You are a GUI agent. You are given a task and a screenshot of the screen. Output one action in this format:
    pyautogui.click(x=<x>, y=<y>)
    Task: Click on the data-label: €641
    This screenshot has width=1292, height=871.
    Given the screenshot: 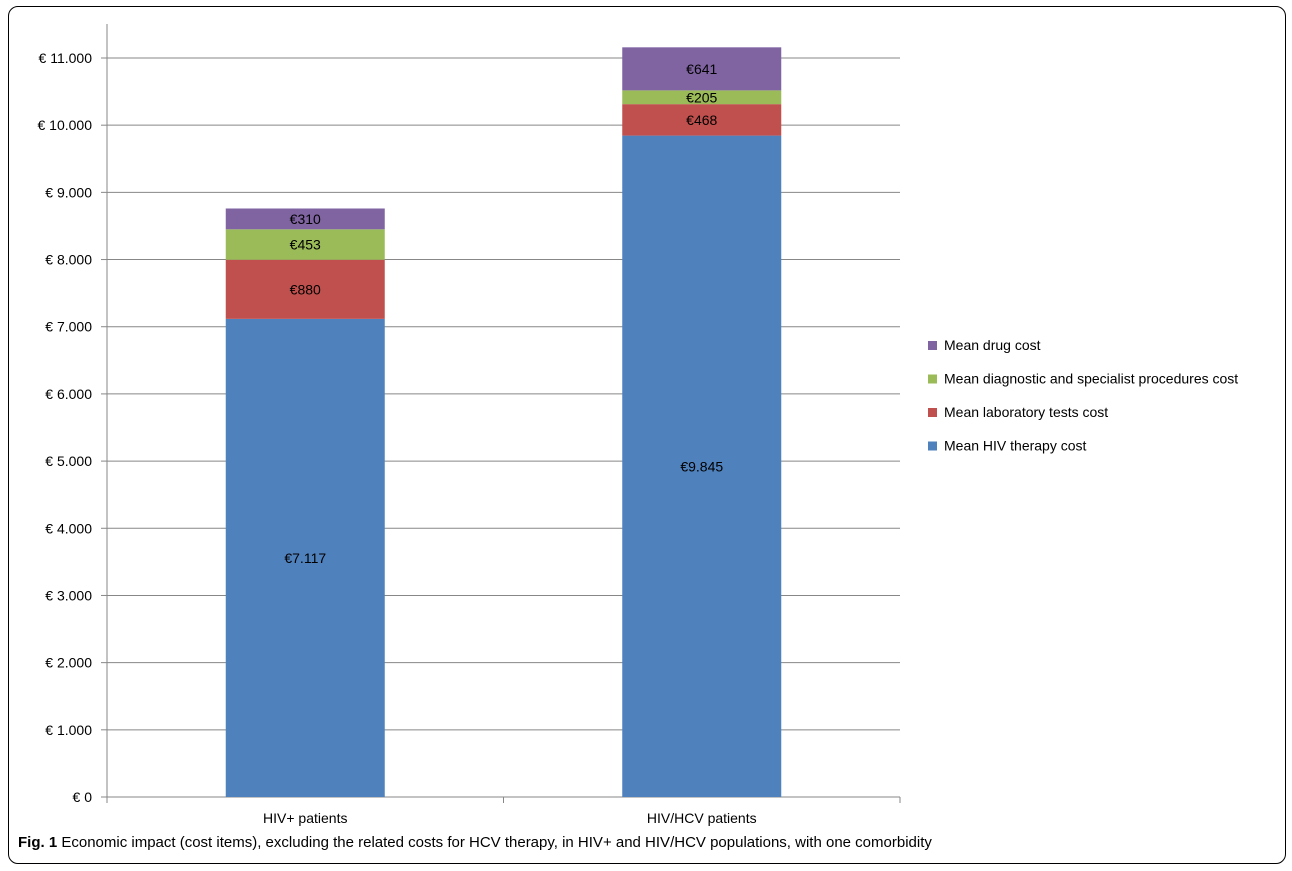 What is the action you would take?
    pyautogui.click(x=701, y=69)
    